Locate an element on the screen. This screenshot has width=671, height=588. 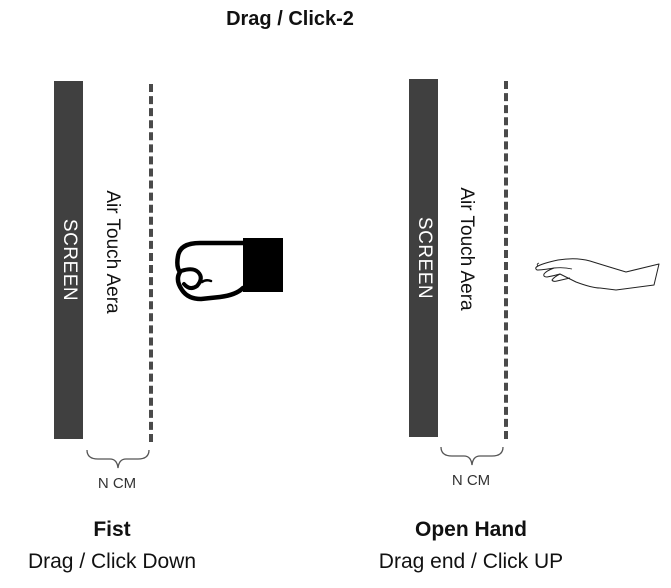
left-caption-action: Drag / Click Down is located at coordinates (112, 561).